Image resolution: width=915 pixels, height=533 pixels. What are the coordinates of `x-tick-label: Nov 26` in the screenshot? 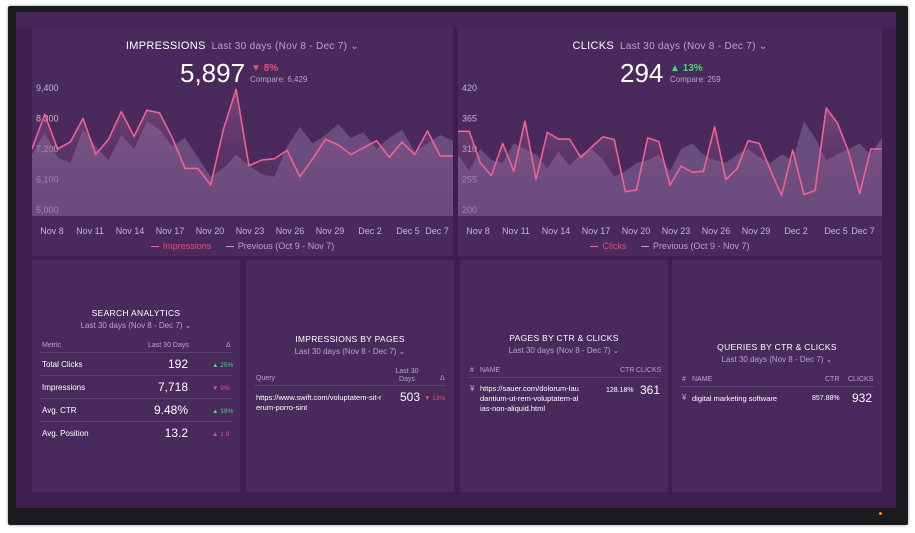 It's located at (290, 231).